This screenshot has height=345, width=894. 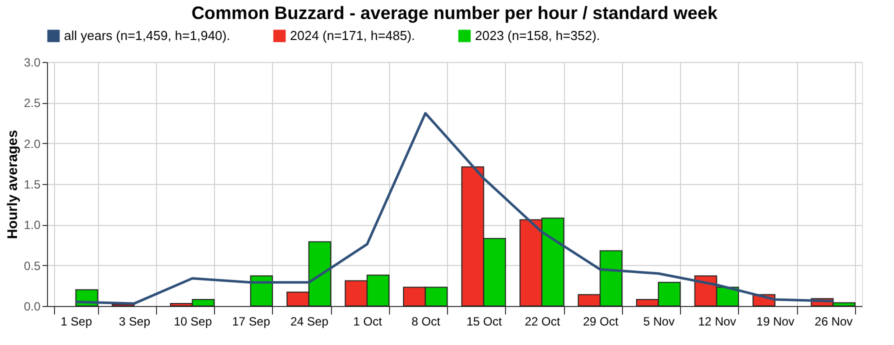 I want to click on x-tick-label: 12 Nov, so click(x=717, y=321).